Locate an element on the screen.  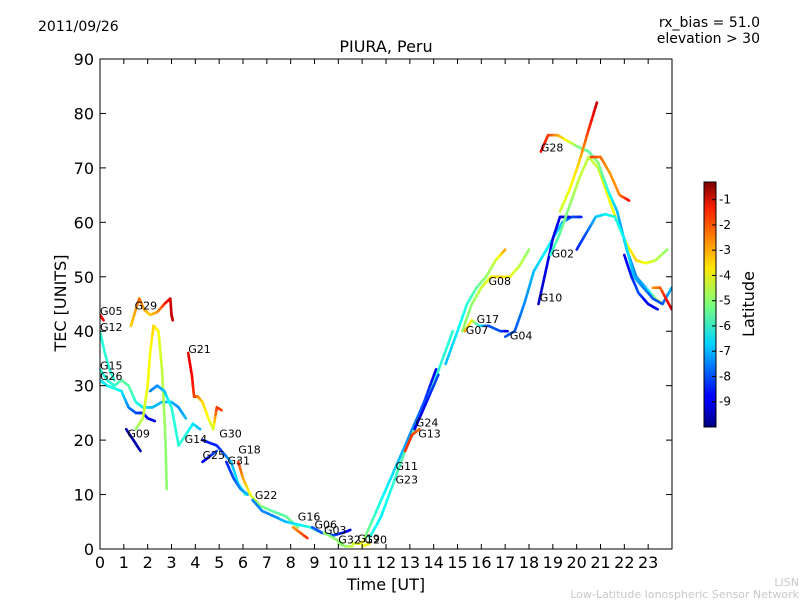
colorbar: -1 -2 -3 -4 -5 -6 -7 -8 -9 Latitude is located at coordinates (730, 304).